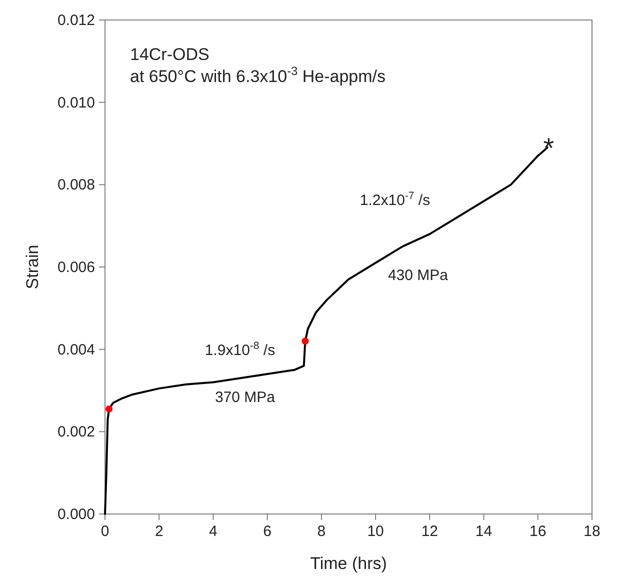 This screenshot has width=619, height=583. Describe the element at coordinates (76, 514) in the screenshot. I see `y-tick-label: 0.000` at that location.